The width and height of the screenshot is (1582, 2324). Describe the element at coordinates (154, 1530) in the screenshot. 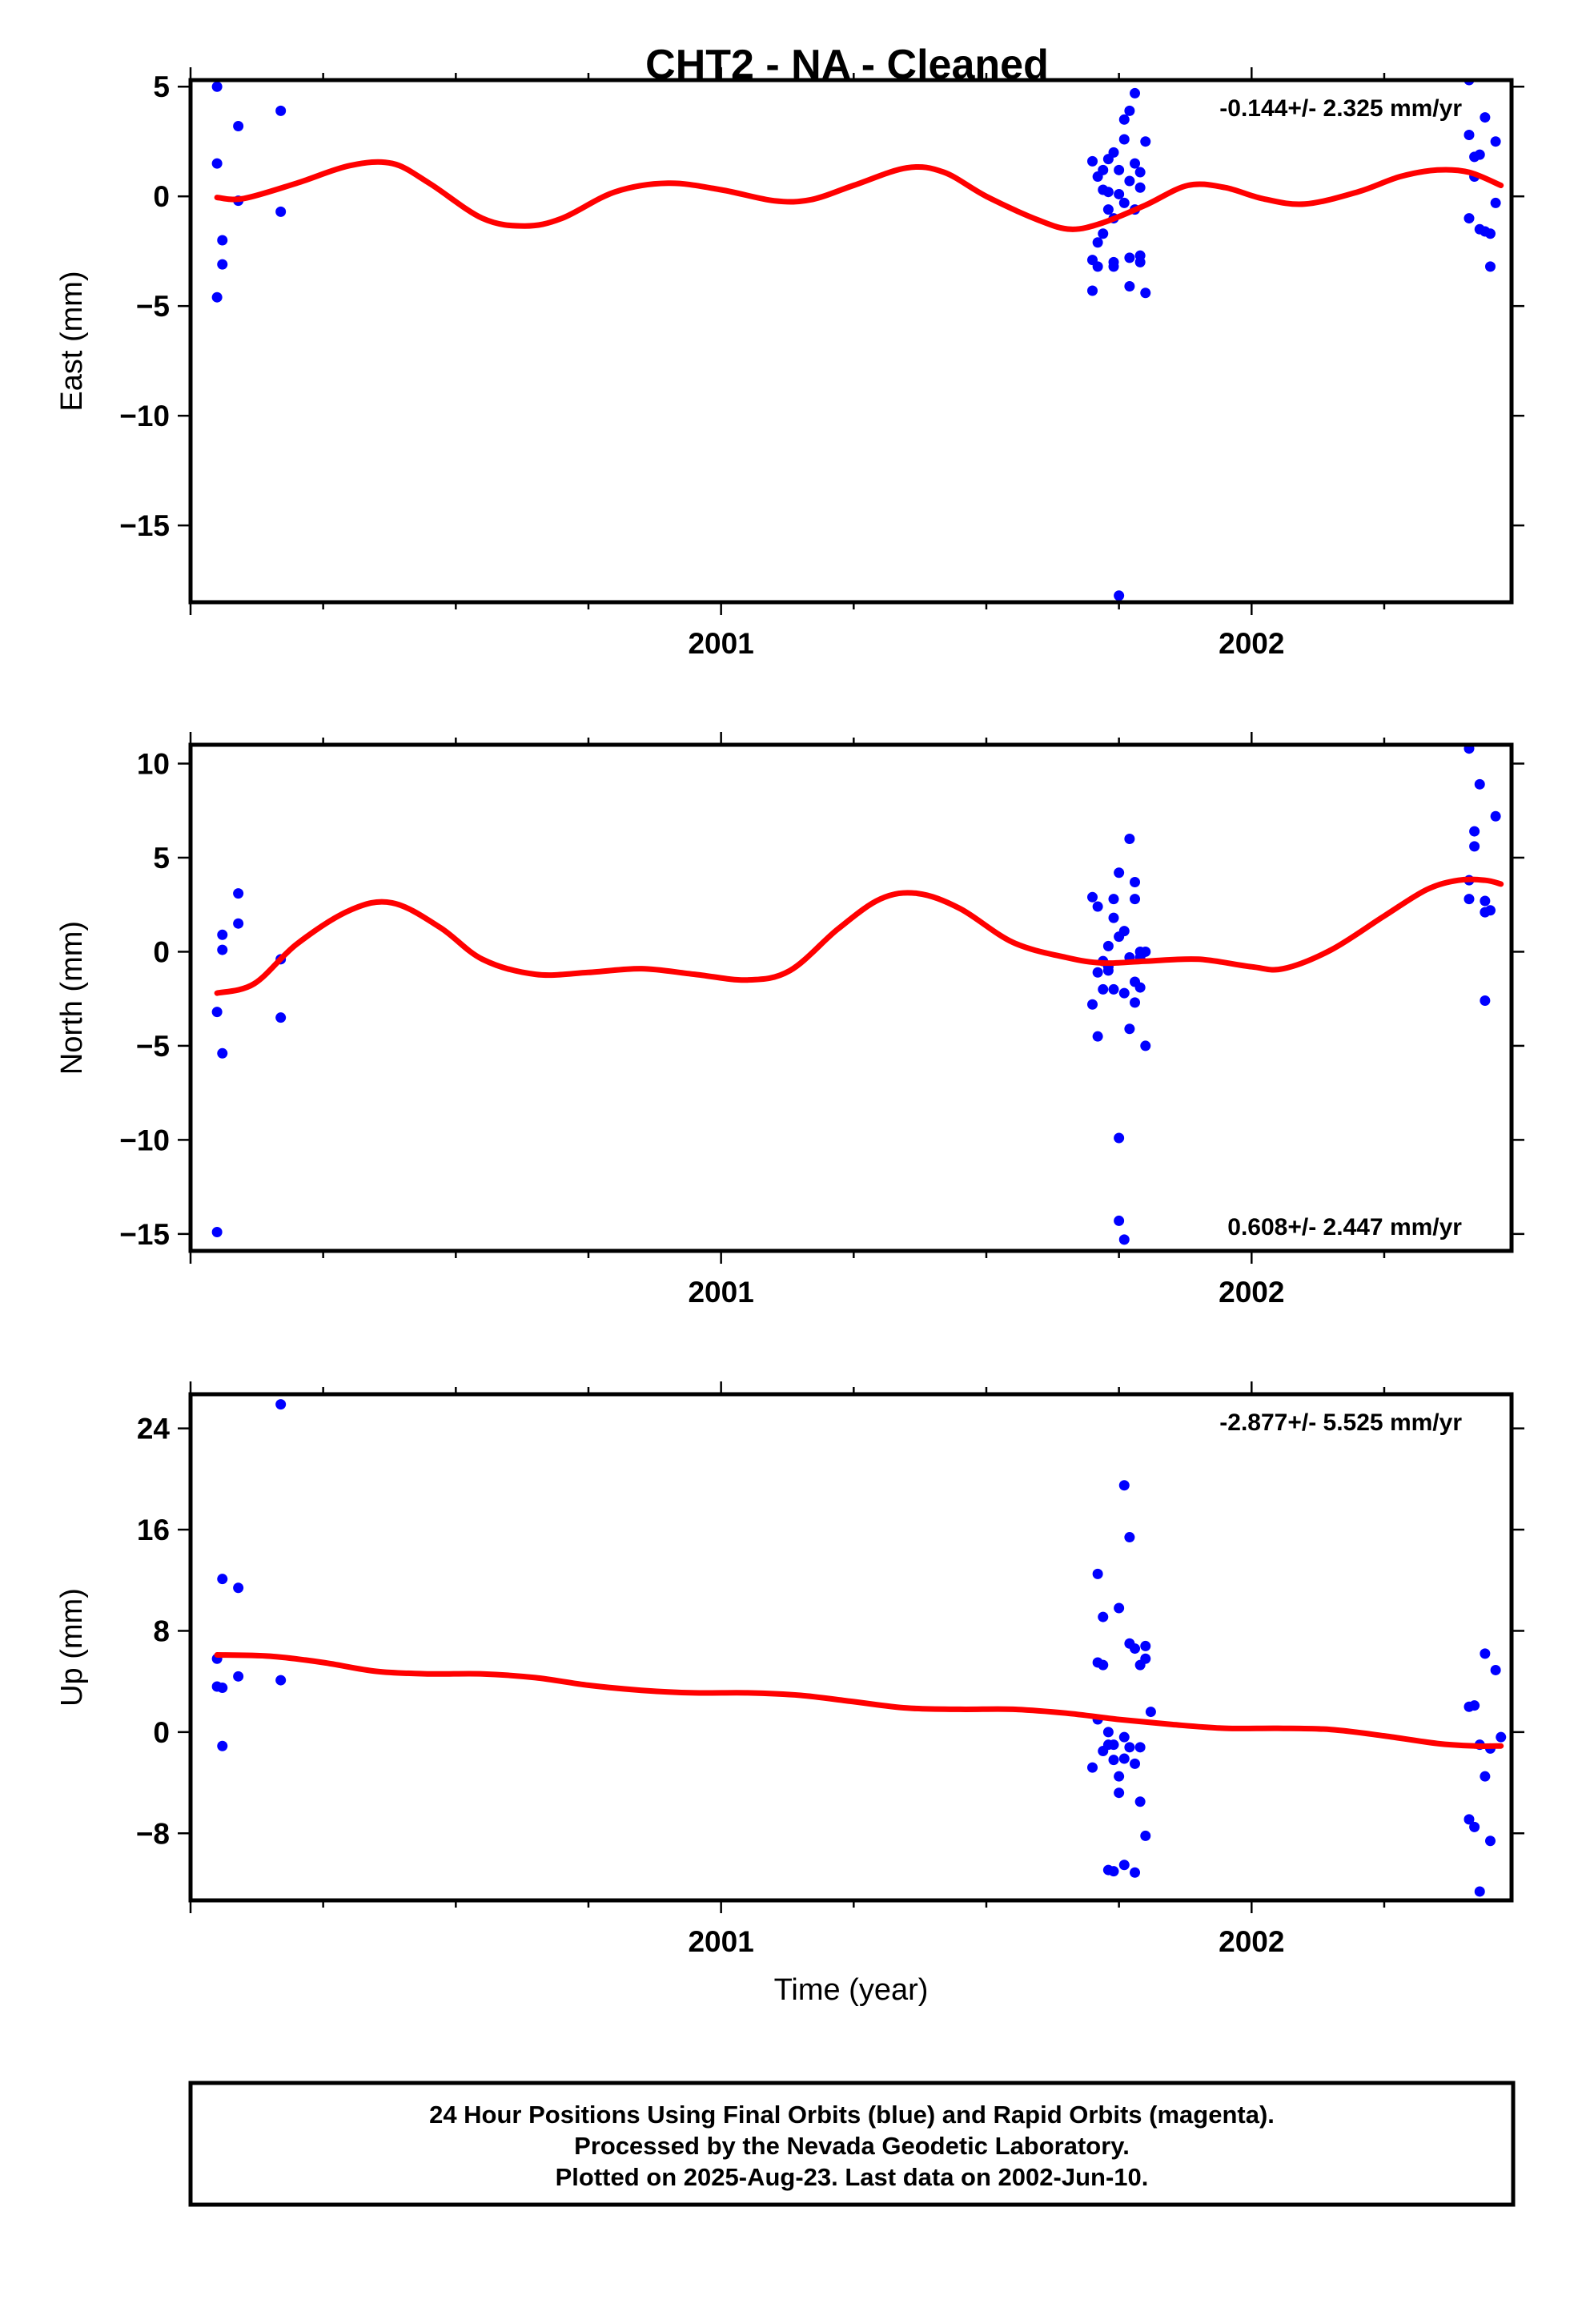

I see `up-y-tick-label: 16` at that location.